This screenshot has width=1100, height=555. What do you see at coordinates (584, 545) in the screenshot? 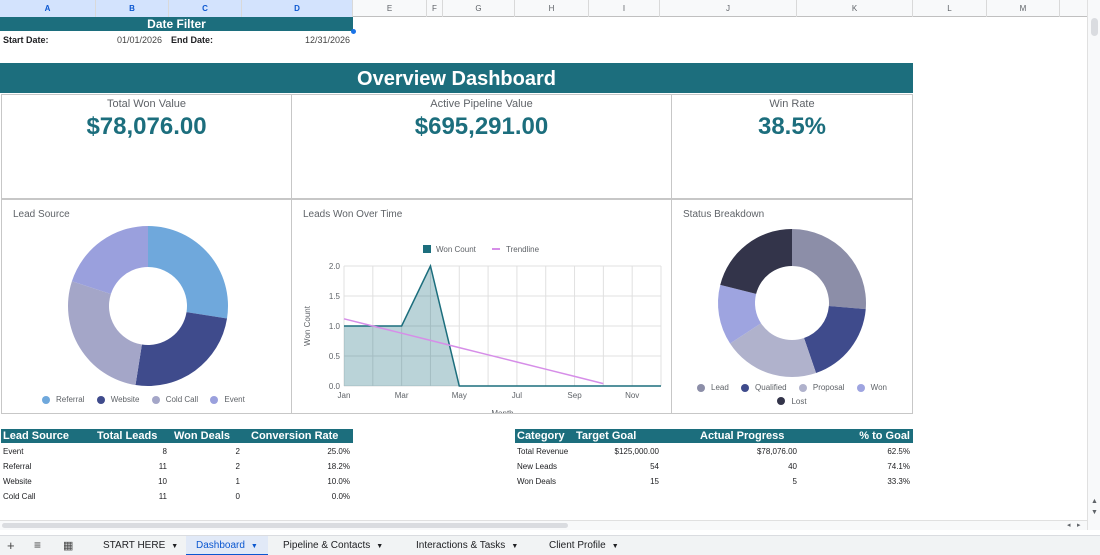
I see `tab-client-profile: Client Profile ▼` at bounding box center [584, 545].